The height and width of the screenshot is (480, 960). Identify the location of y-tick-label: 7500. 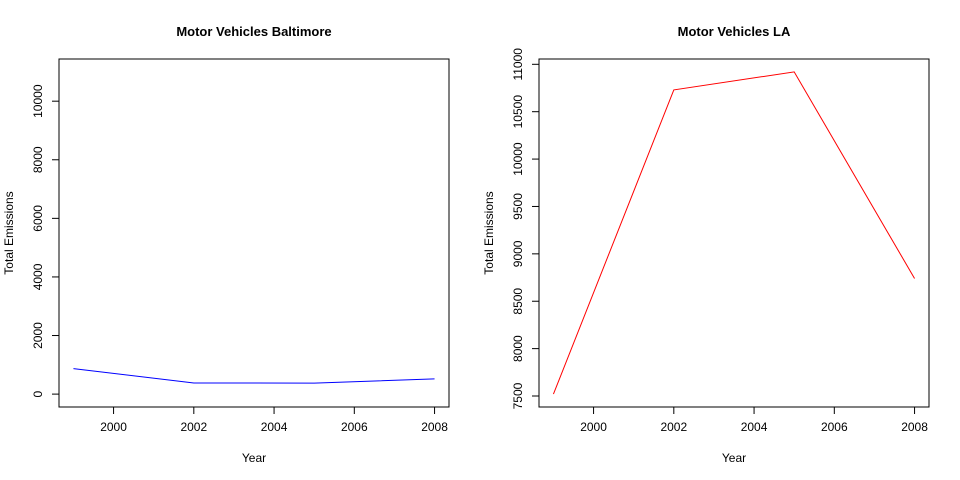
(518, 395).